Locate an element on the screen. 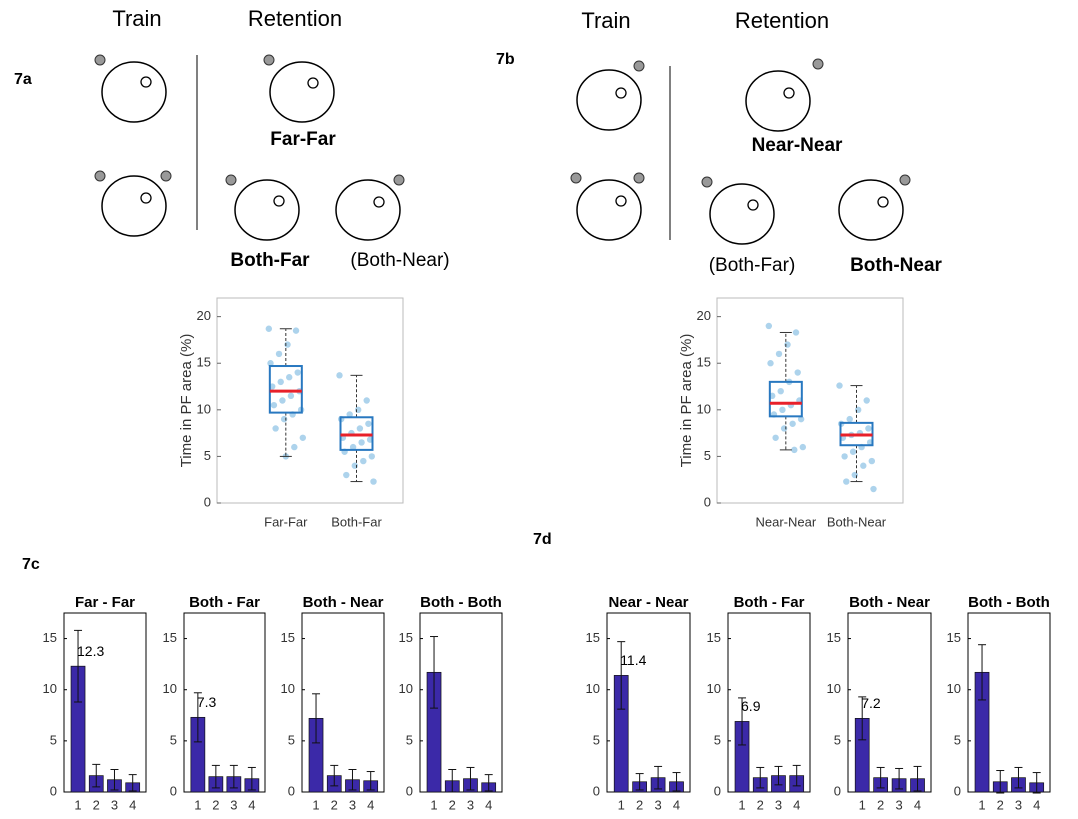  panel-label: 7d is located at coordinates (542, 539).